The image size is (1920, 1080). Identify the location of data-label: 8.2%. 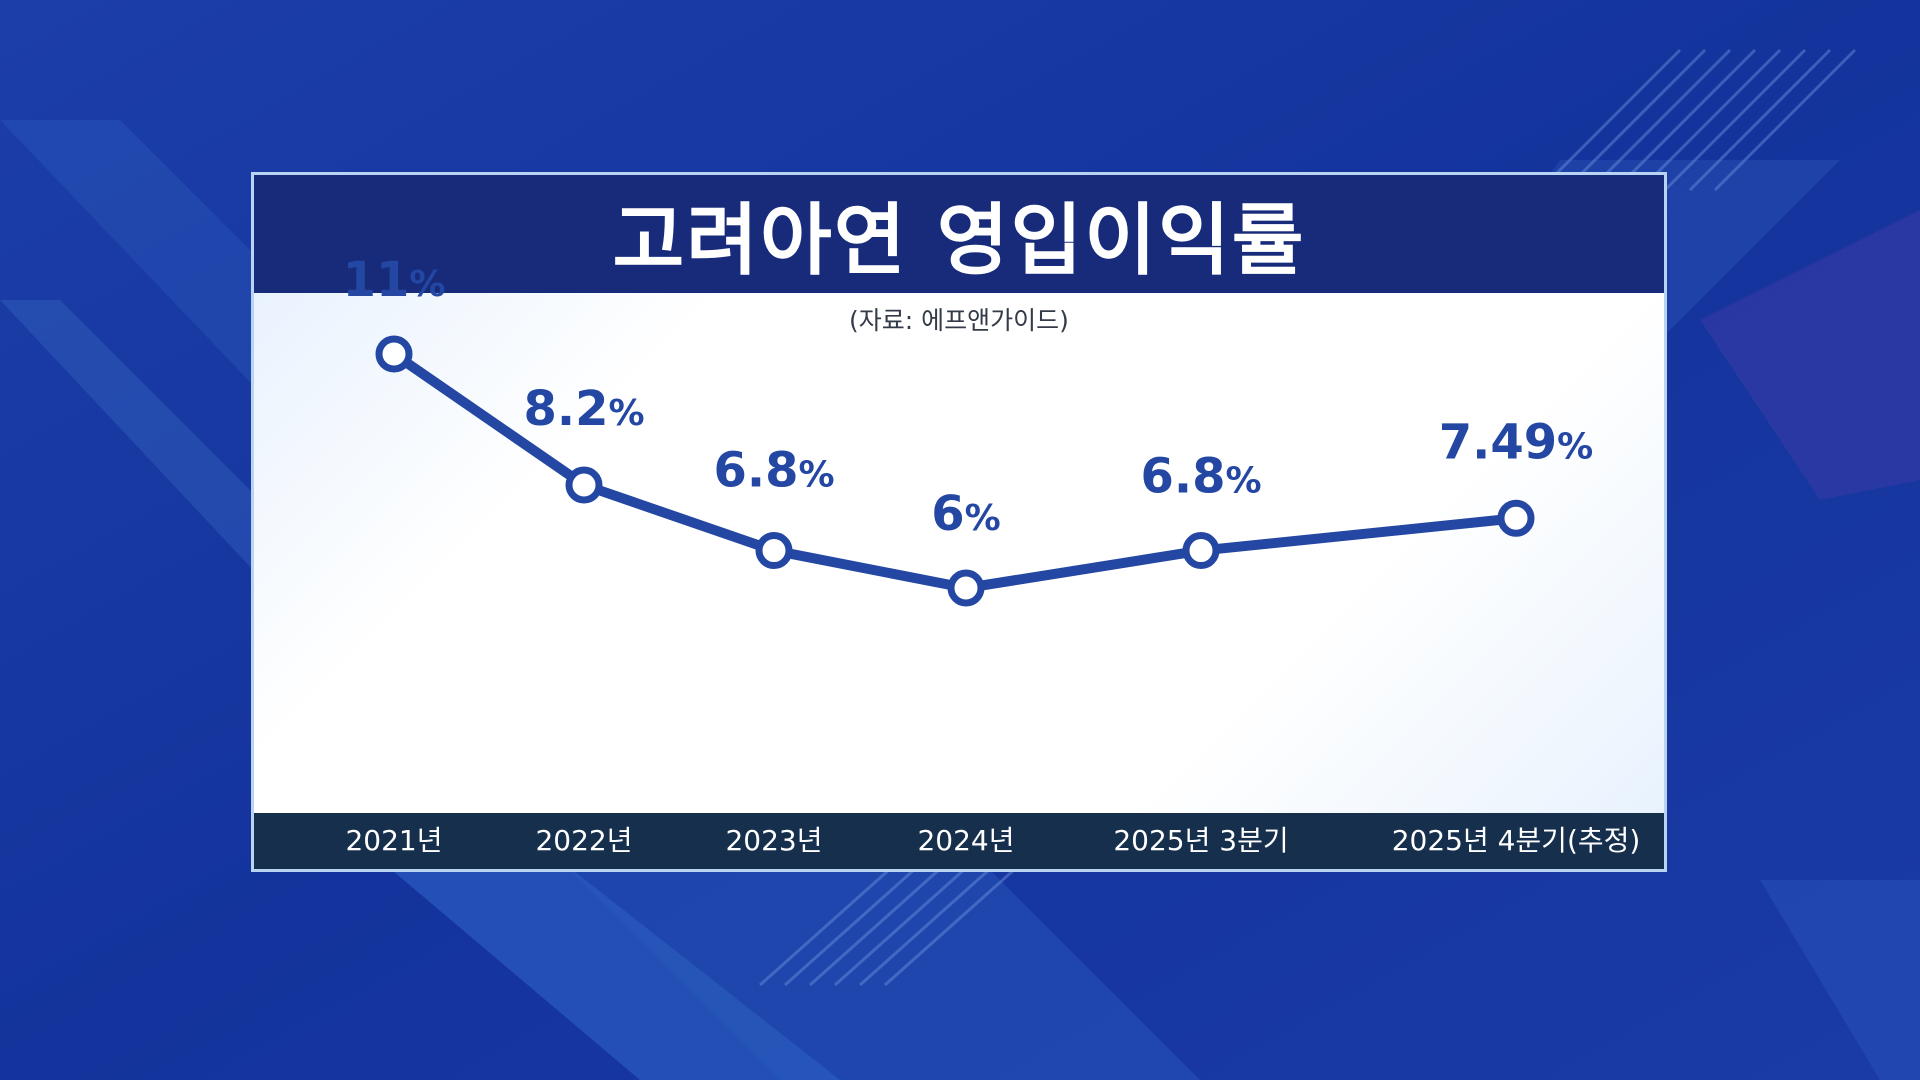
(583, 409).